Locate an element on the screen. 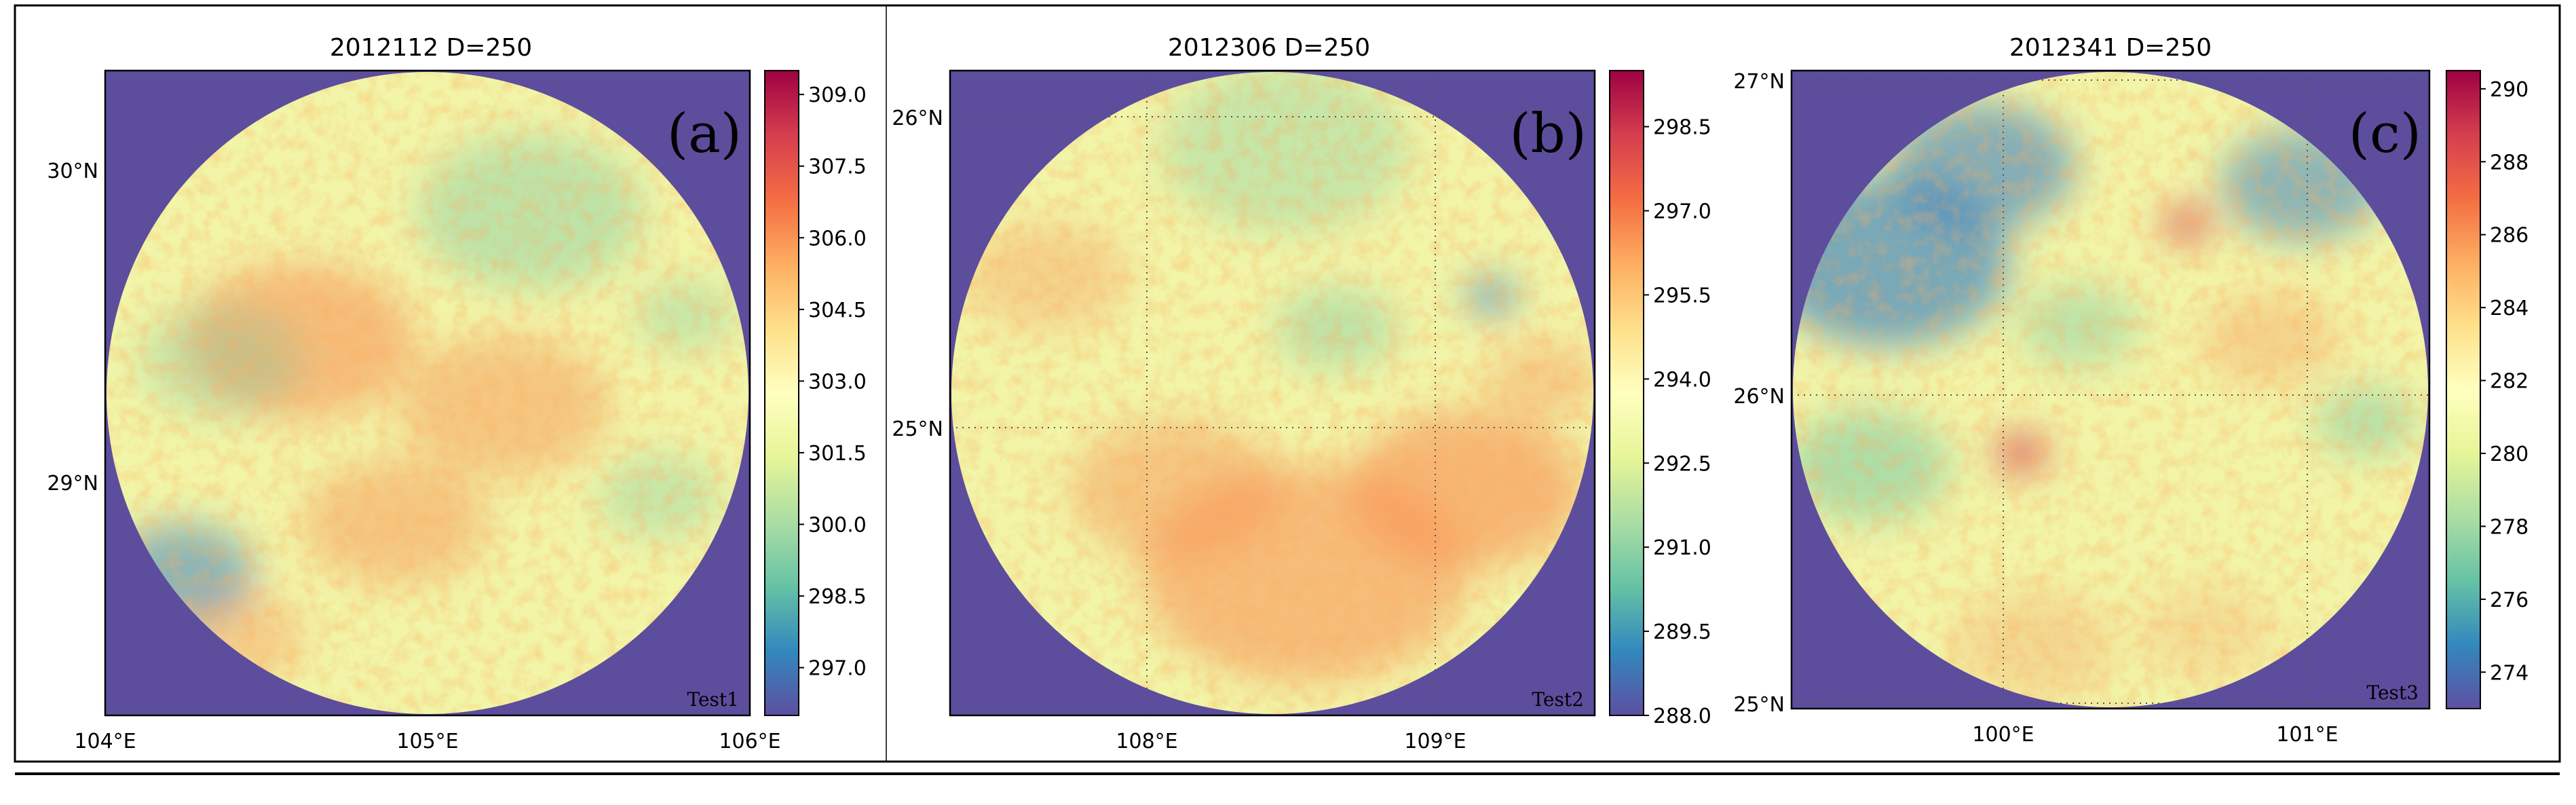  colorbar-tick-label: 301.5 is located at coordinates (838, 454).